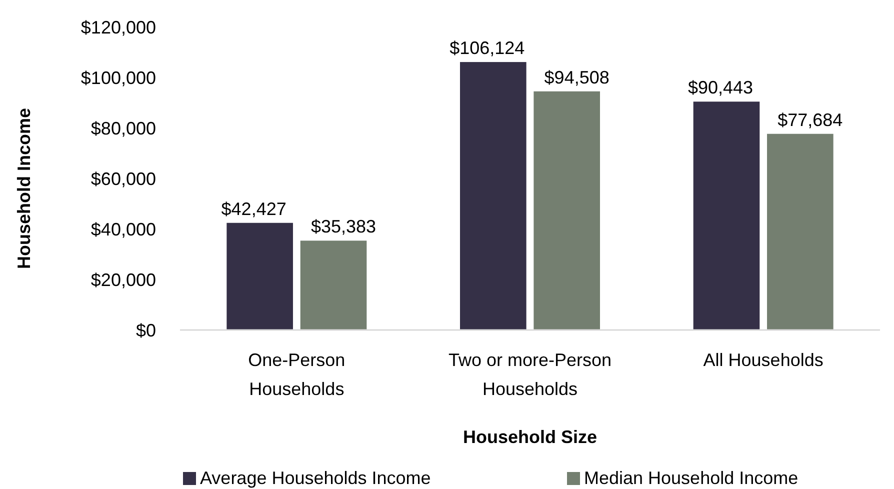 The width and height of the screenshot is (894, 489). Describe the element at coordinates (253, 208) in the screenshot. I see `data-label: $42,427` at that location.